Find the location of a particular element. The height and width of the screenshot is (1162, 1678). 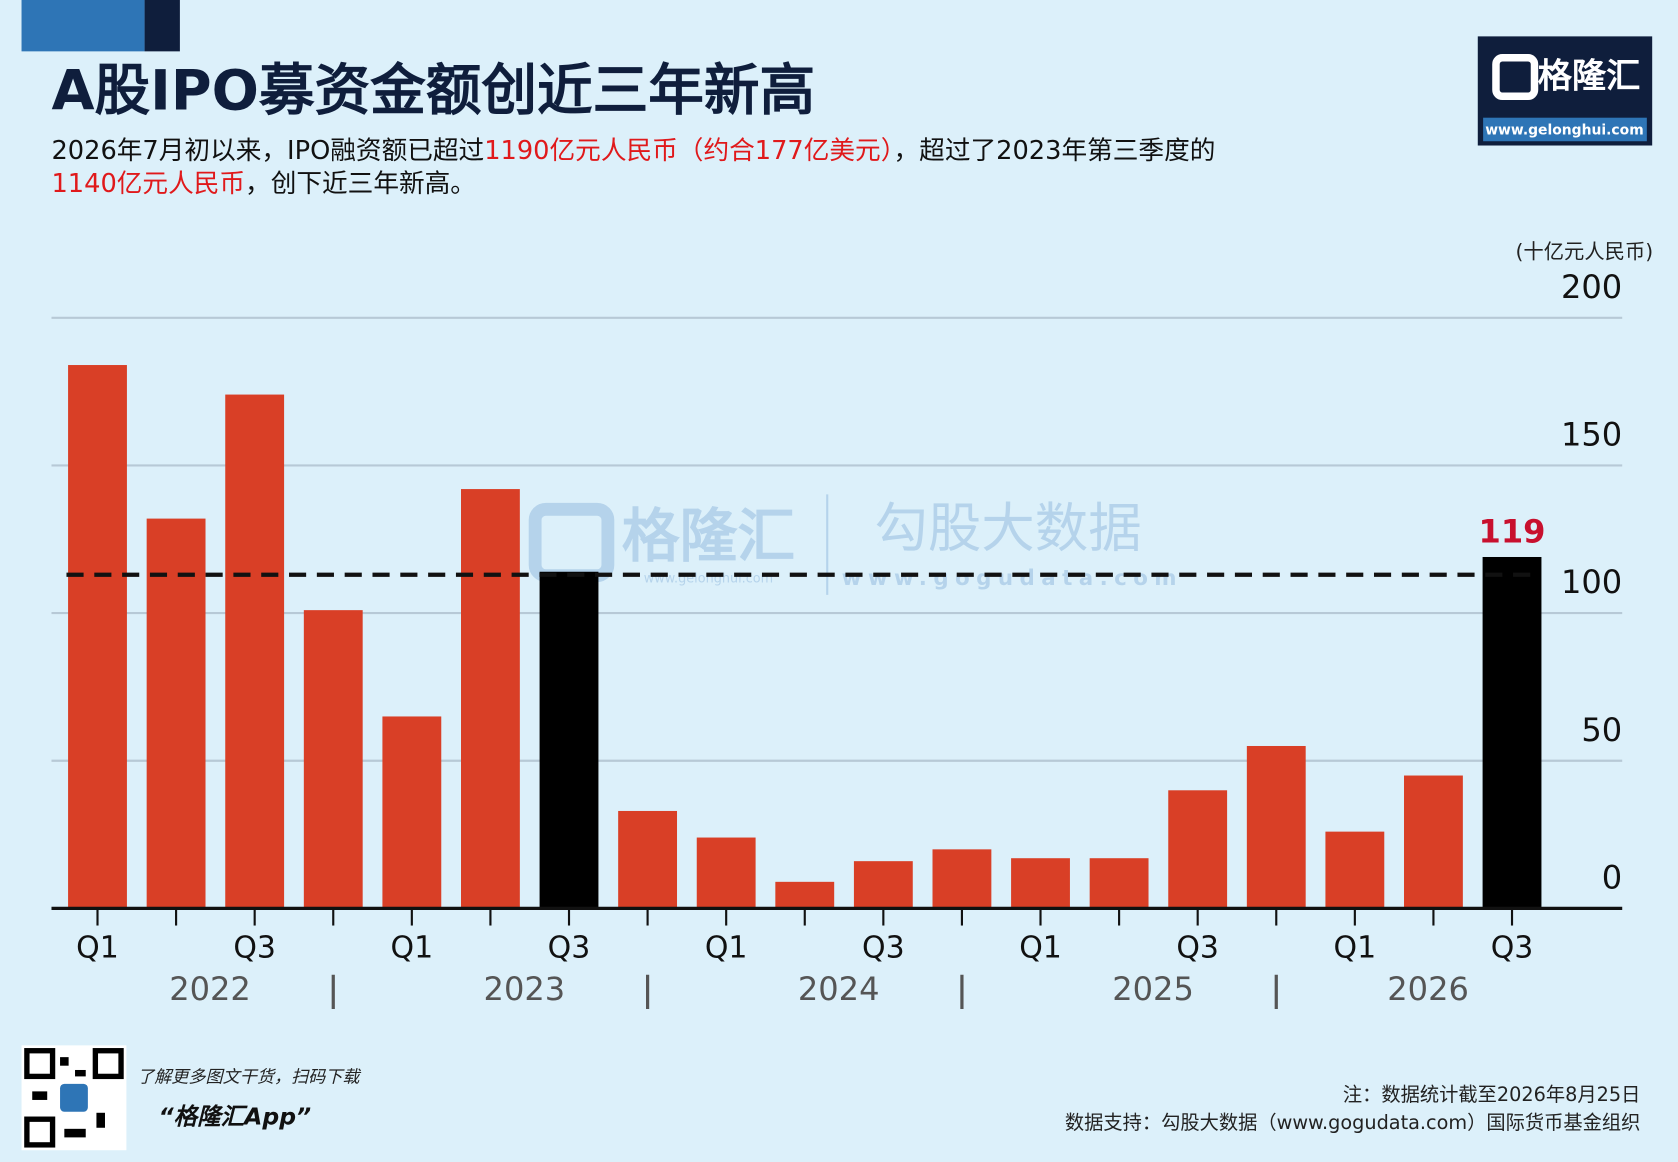

subtitle-segment: 2026年7月初以来，IPO融资额已超过 is located at coordinates (267, 150).